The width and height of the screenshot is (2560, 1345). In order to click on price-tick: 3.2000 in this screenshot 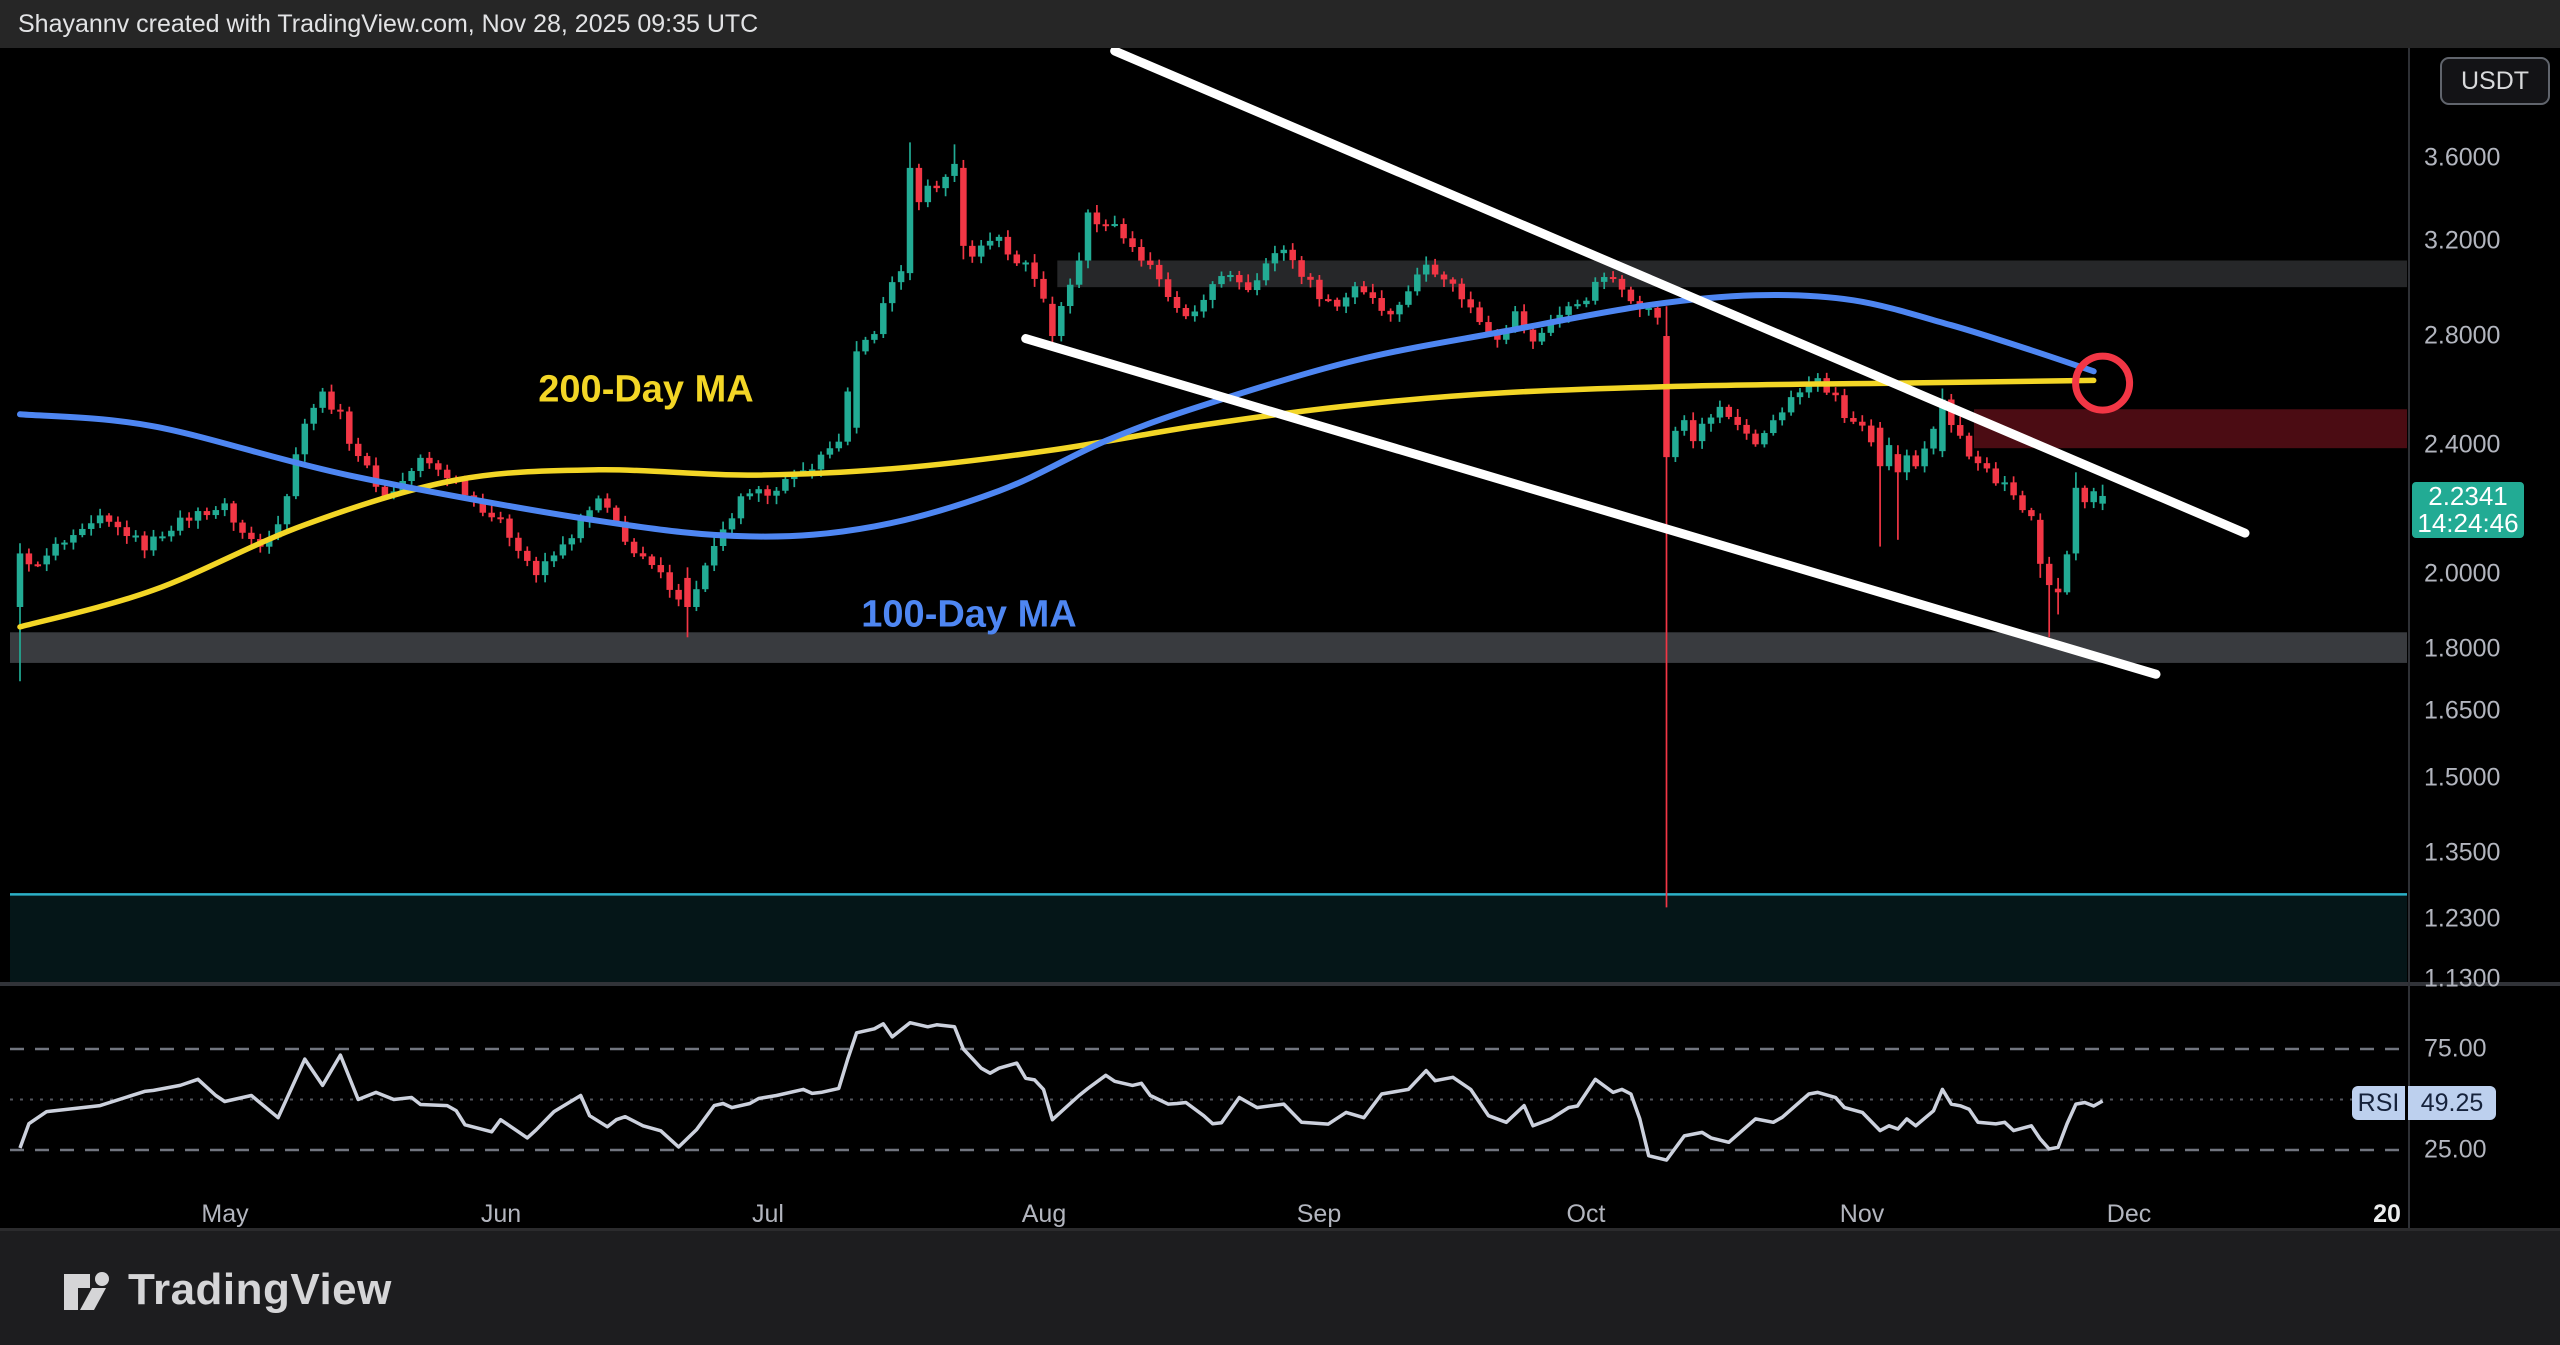, I will do `click(2462, 240)`.